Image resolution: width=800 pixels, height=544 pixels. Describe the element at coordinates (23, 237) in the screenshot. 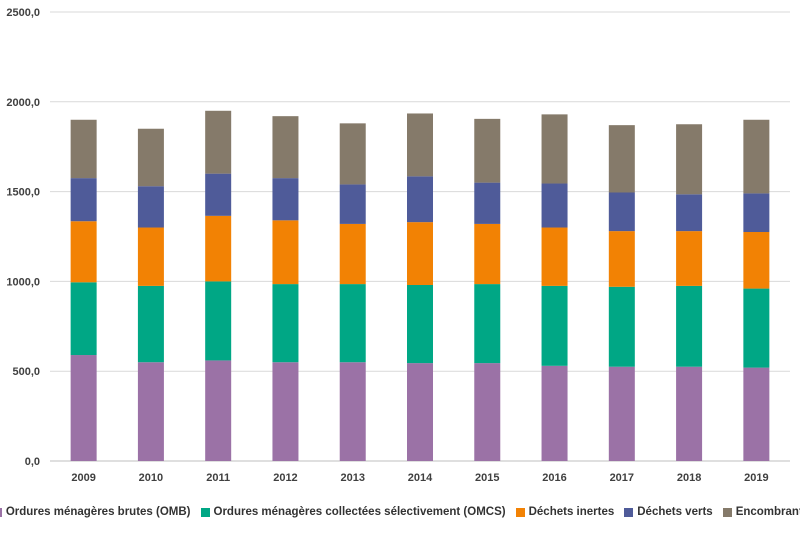

I see `y-axis-tick-labels: 0,0 500,0 1000,0 1500,0 2000,0 2500,0` at that location.